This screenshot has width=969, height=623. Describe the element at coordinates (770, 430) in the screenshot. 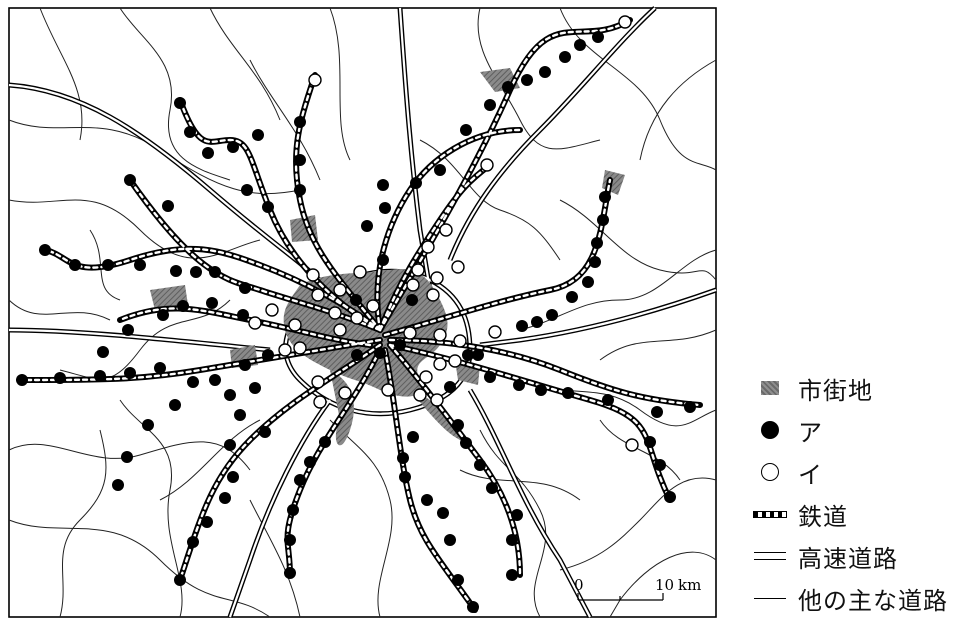

I see `filled-circle-icon` at that location.